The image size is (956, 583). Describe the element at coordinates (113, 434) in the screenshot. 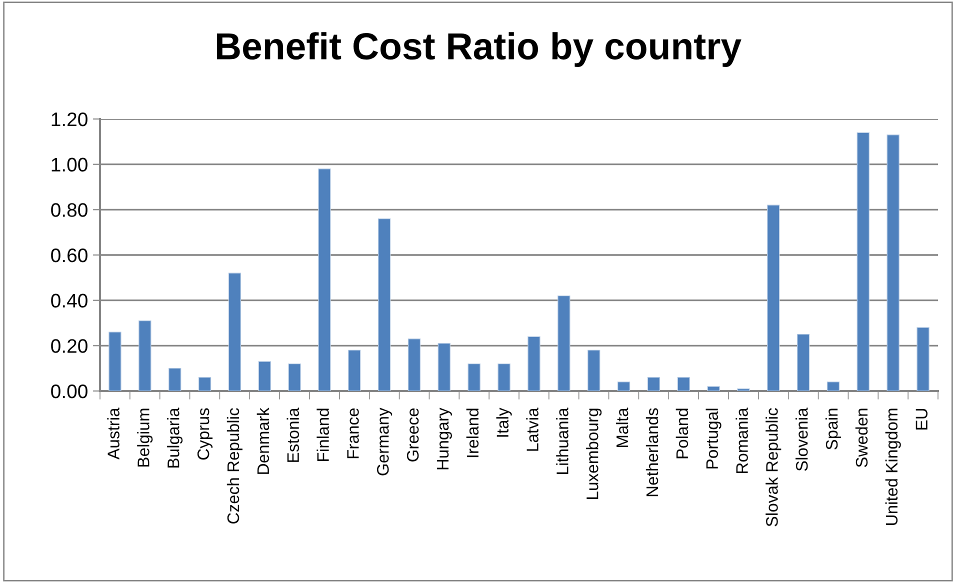

I see `x-tick-label: Austria` at that location.